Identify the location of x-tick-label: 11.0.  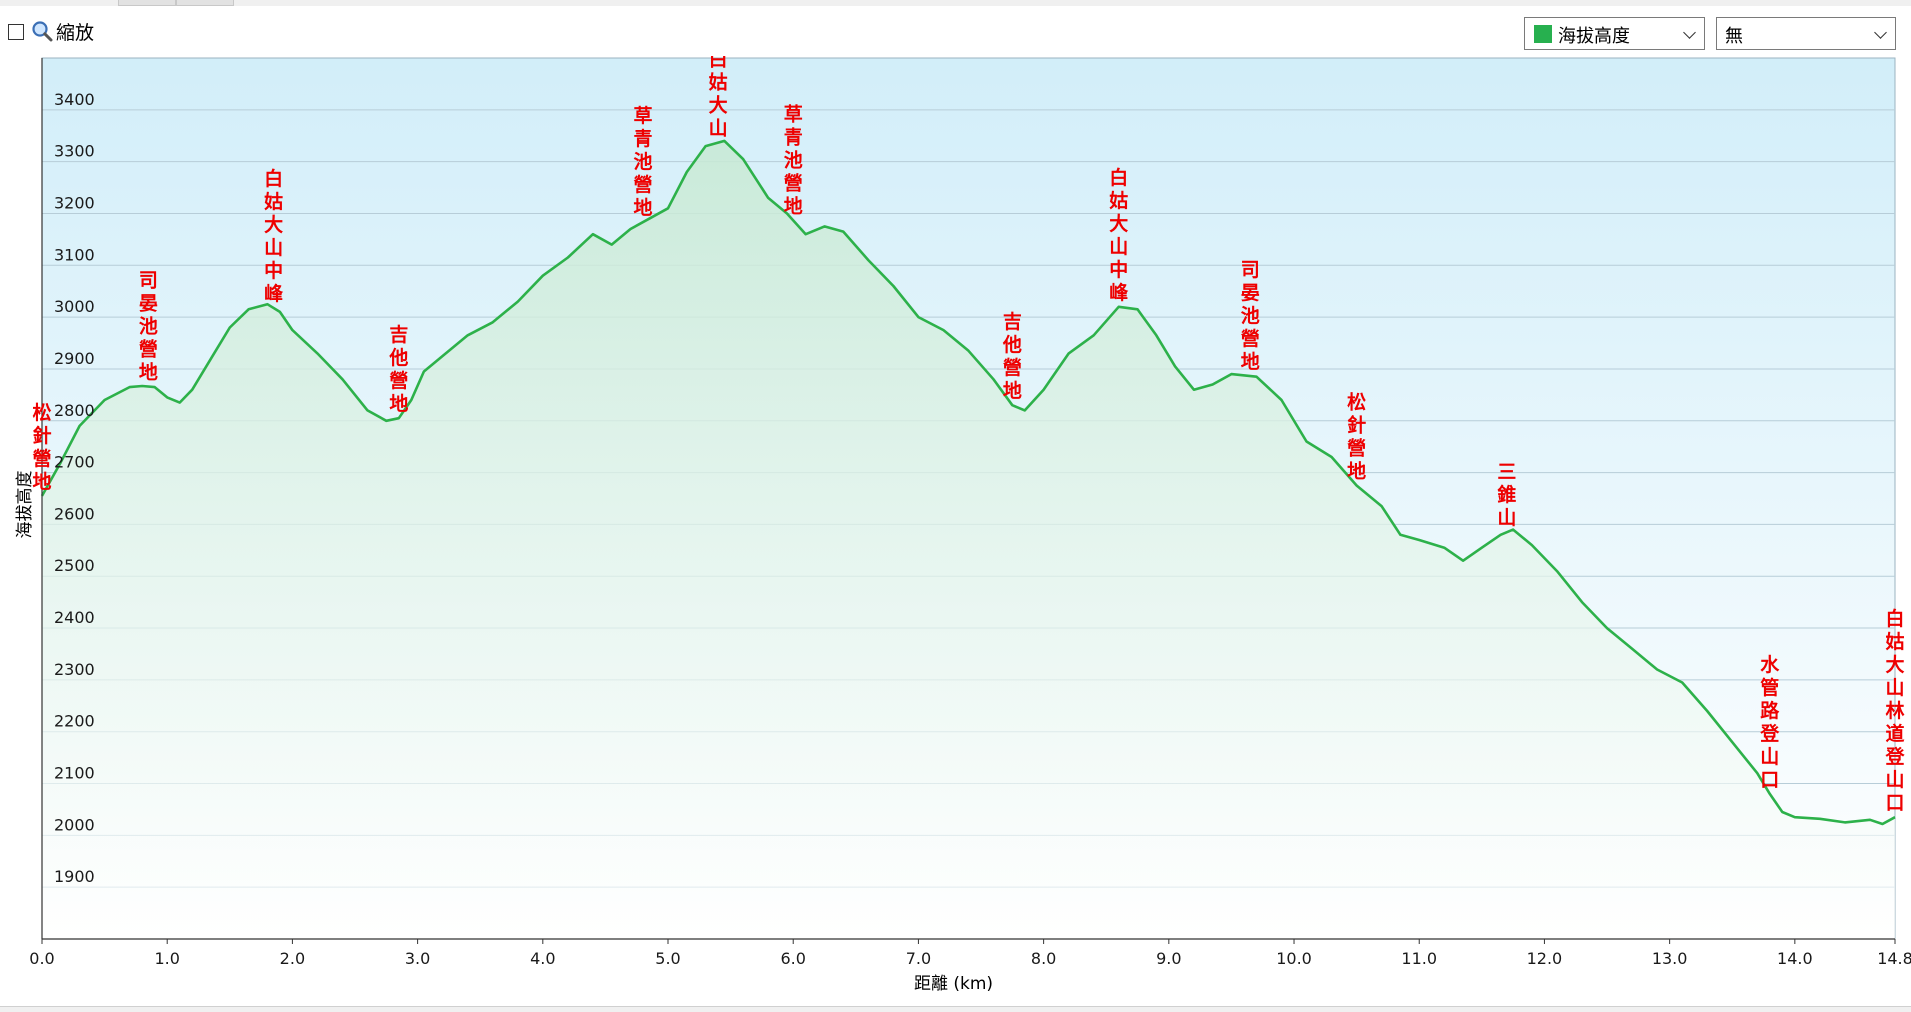
(1419, 958).